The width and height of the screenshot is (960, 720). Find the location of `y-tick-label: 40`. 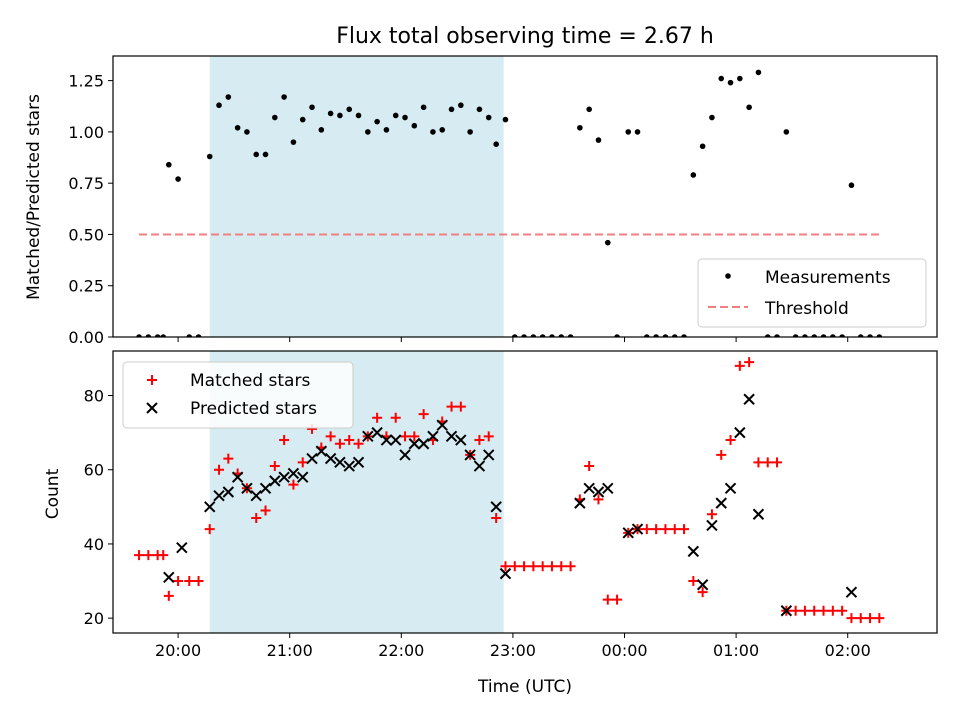

y-tick-label: 40 is located at coordinates (94, 544).